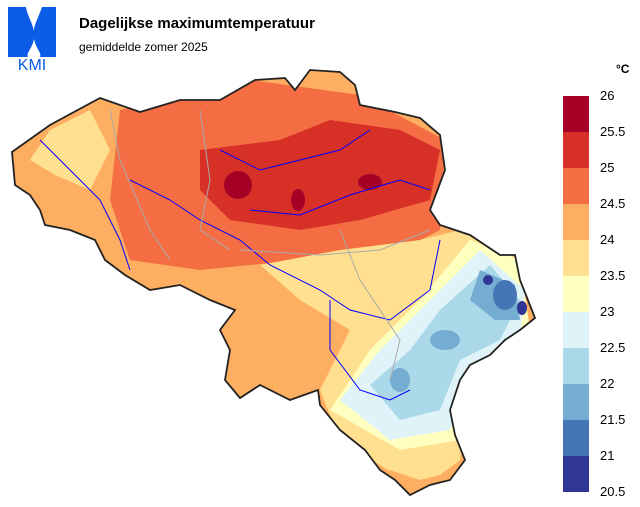 This screenshot has width=640, height=507. Describe the element at coordinates (607, 383) in the screenshot. I see `legend-label: 22` at that location.